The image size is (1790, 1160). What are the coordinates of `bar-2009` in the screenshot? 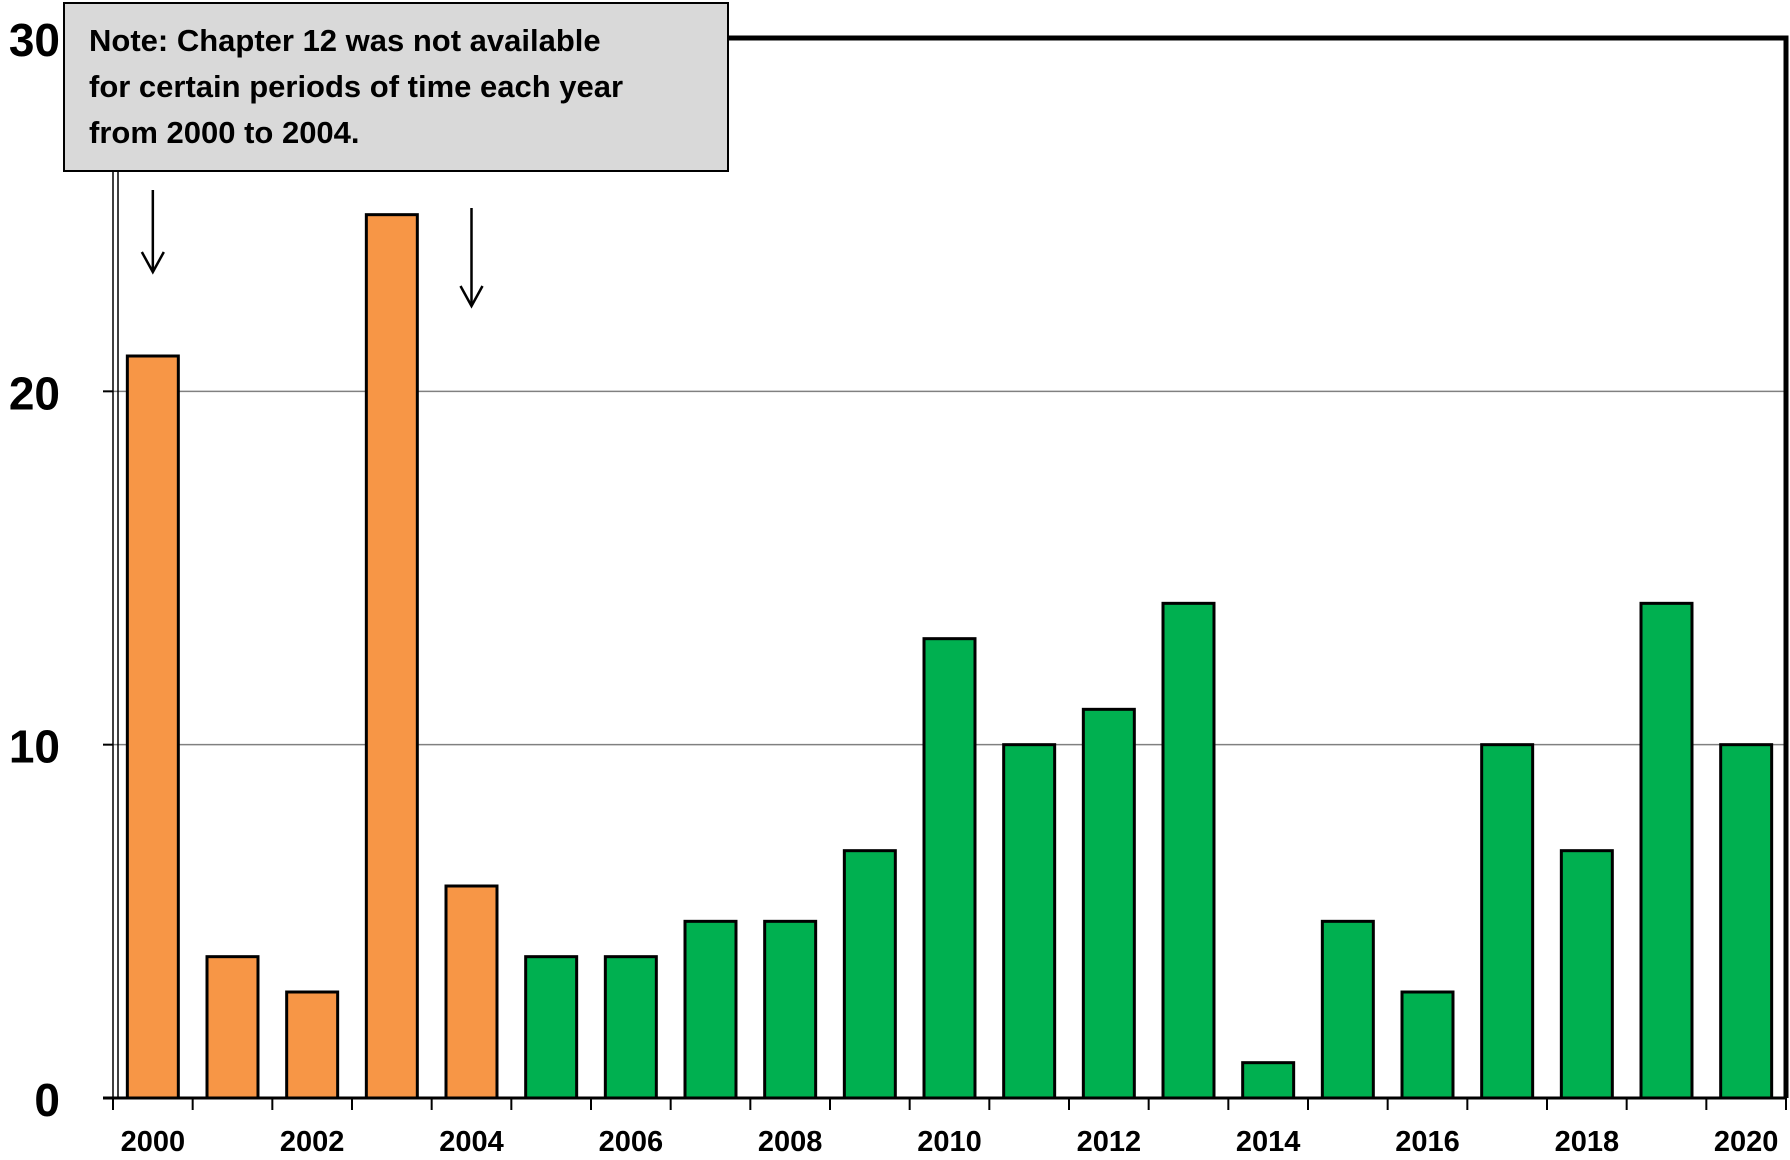 It's located at (869, 974).